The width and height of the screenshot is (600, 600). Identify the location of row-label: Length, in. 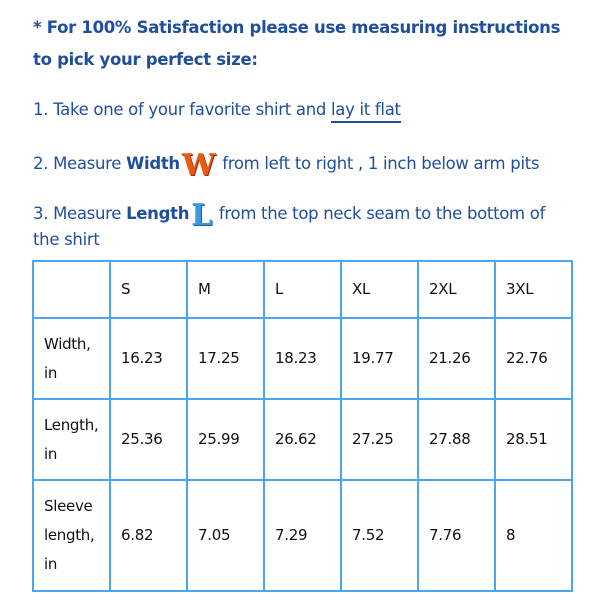
(71, 439).